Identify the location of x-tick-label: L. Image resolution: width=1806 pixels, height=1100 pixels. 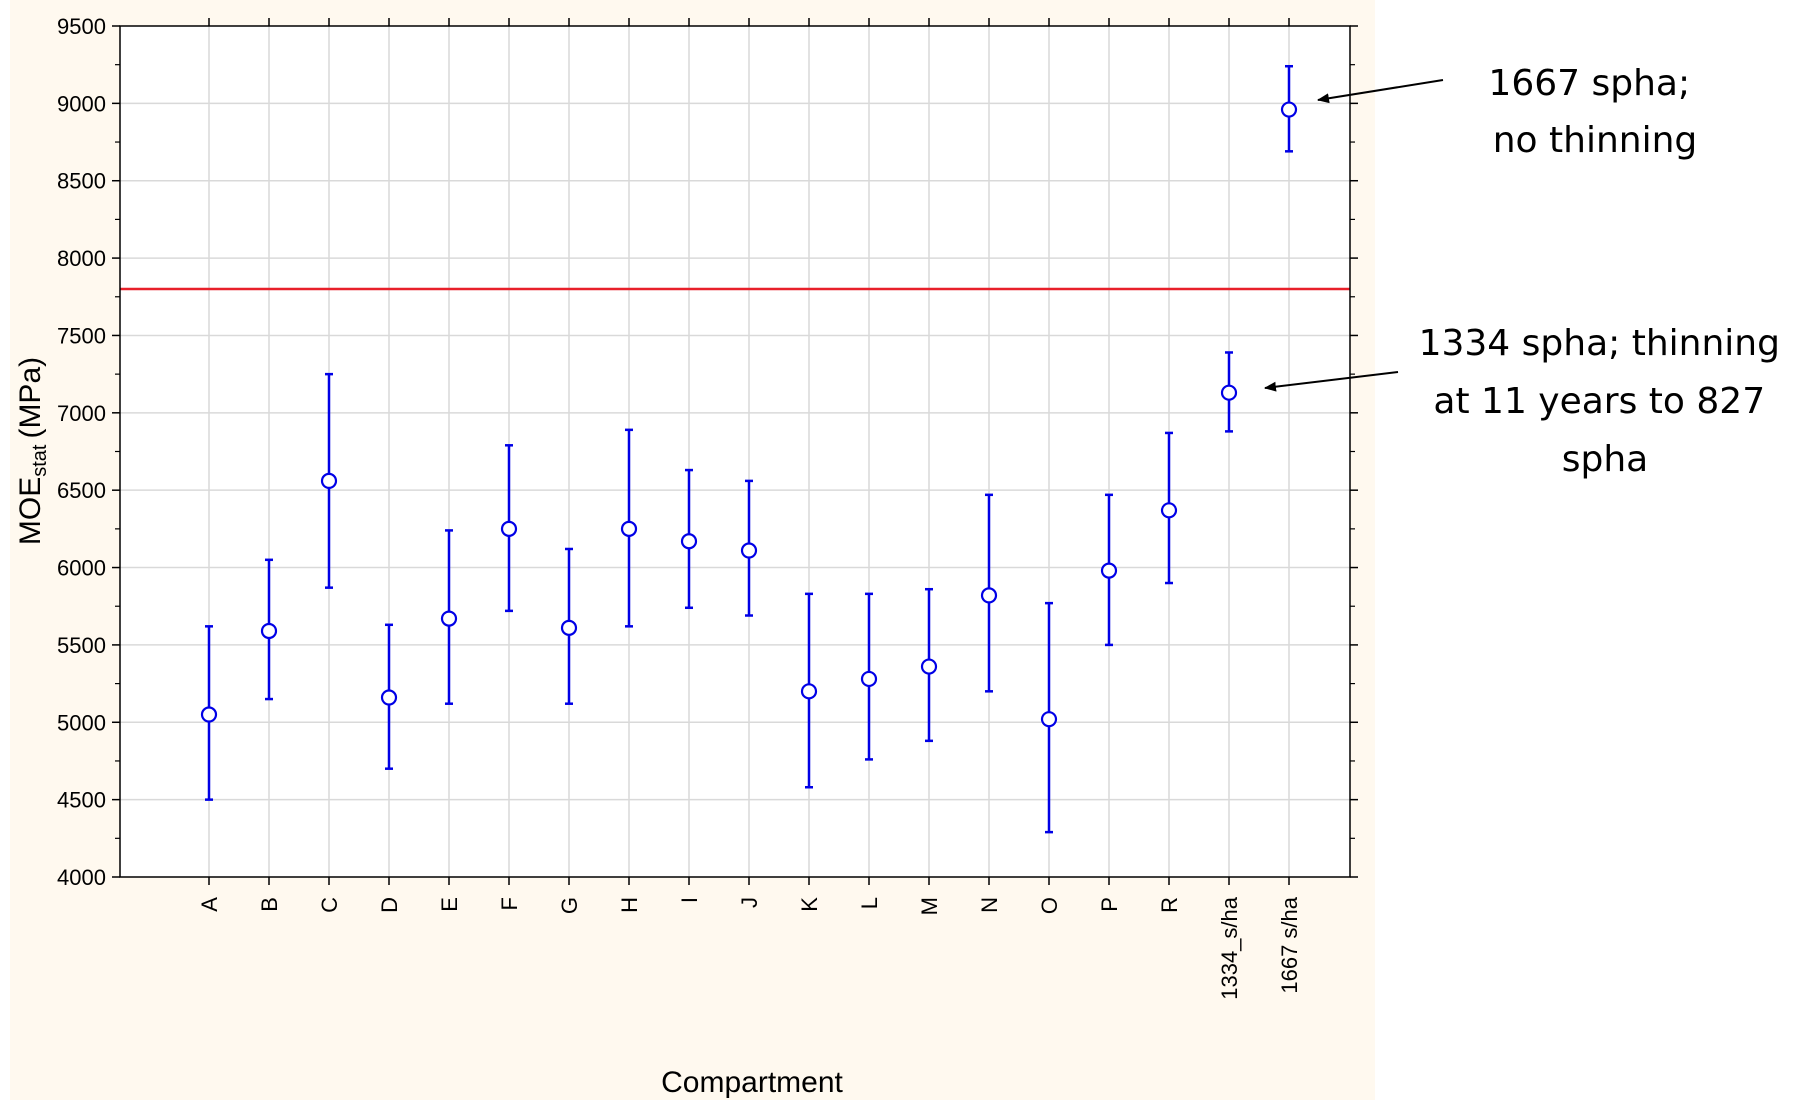
(869, 903).